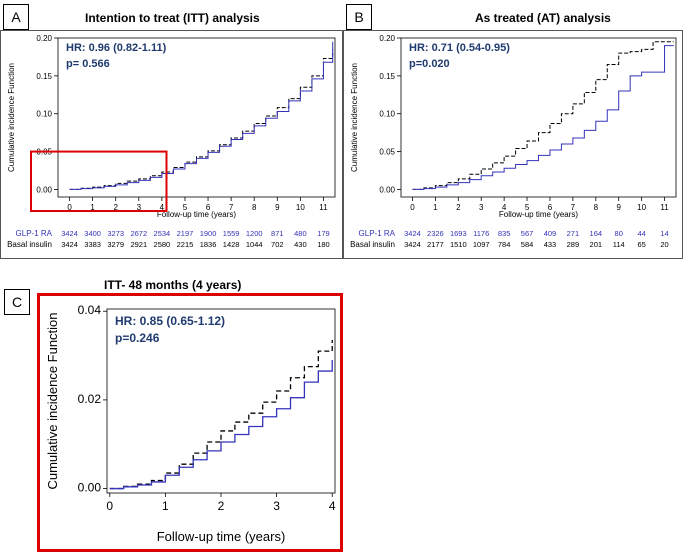 This screenshot has height=554, width=685. I want to click on risk-table-cell-b: 80, so click(619, 233).